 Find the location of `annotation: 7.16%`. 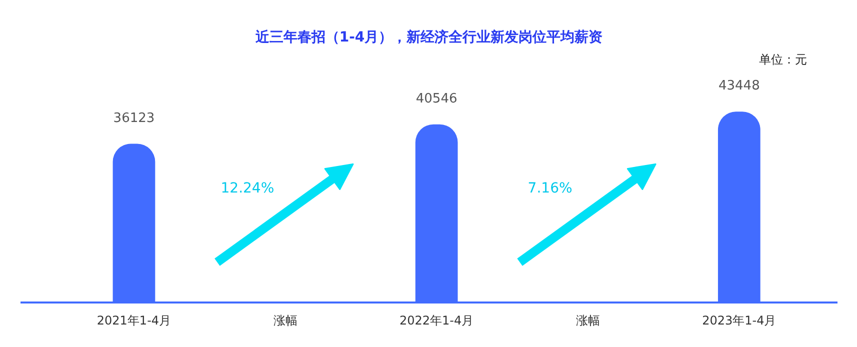

annotation: 7.16% is located at coordinates (550, 188).